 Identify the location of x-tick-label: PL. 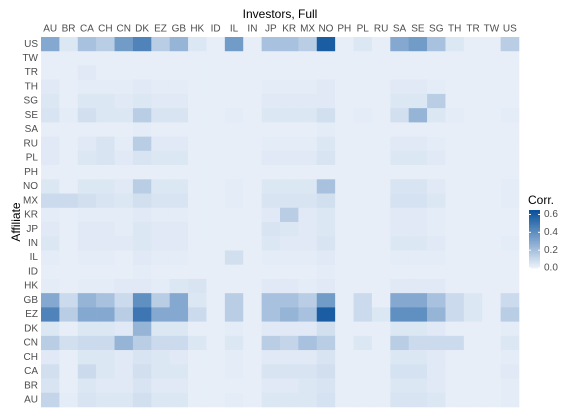
(363, 29).